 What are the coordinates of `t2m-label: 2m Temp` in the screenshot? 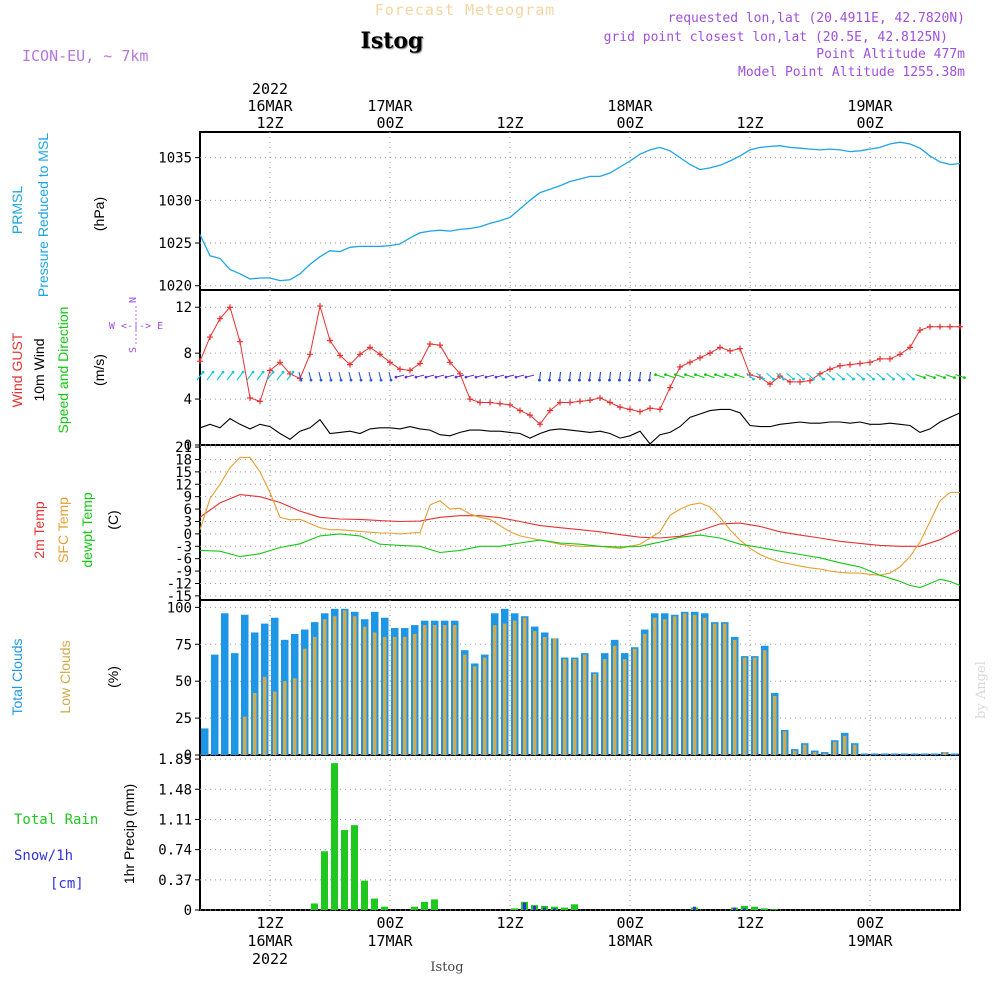 It's located at (39, 530).